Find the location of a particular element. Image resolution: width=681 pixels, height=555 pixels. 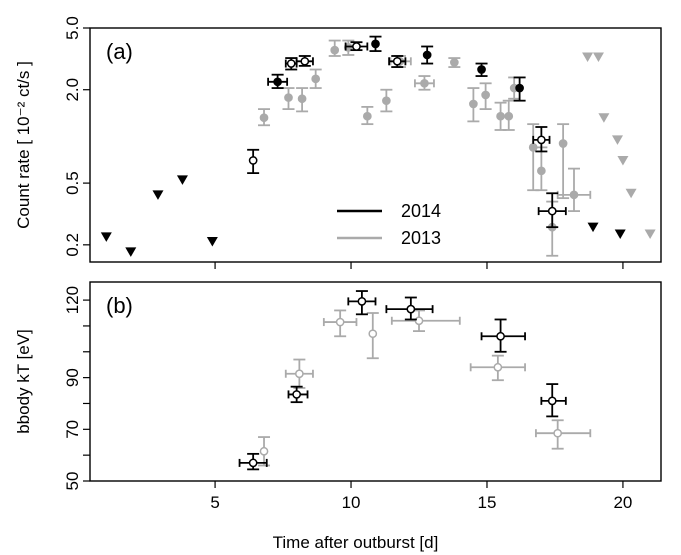

panel-a-marker-s1-p10 is located at coordinates (454, 62).